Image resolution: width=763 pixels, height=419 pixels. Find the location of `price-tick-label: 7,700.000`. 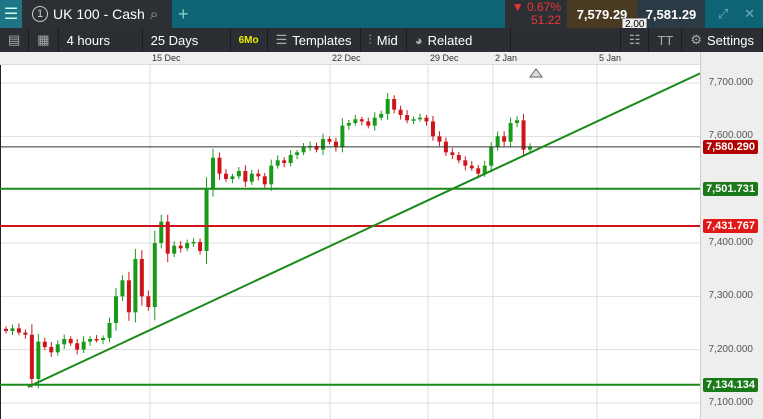

price-tick-label: 7,700.000 is located at coordinates (731, 82).